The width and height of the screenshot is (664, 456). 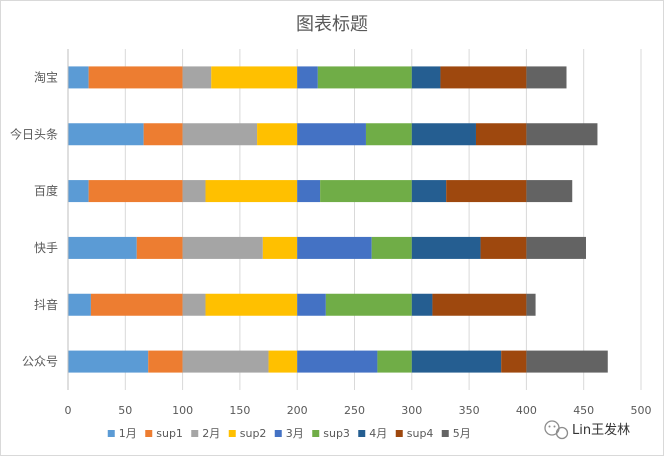 What do you see at coordinates (422, 304) in the screenshot?
I see `bar-4月-抖音` at bounding box center [422, 304].